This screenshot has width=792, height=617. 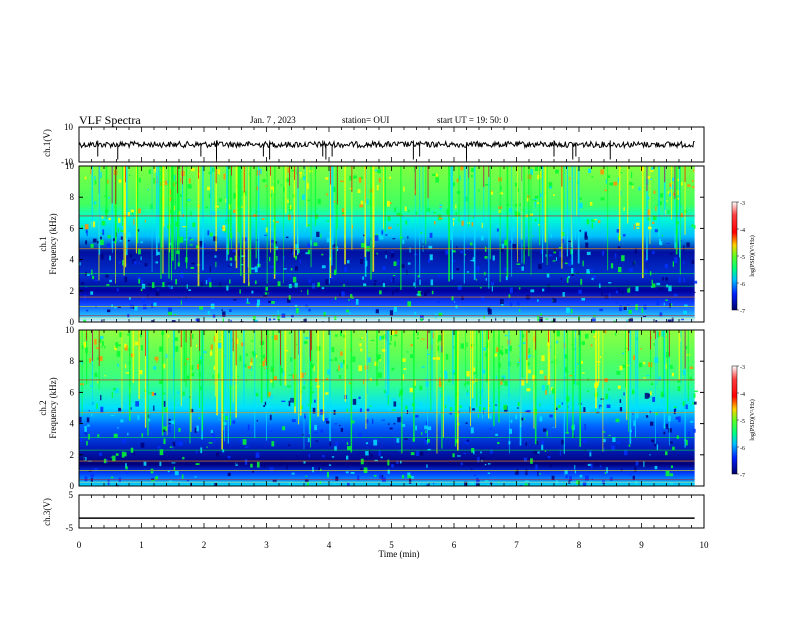 I want to click on ch3-ytick-label: -5, so click(x=70, y=528).